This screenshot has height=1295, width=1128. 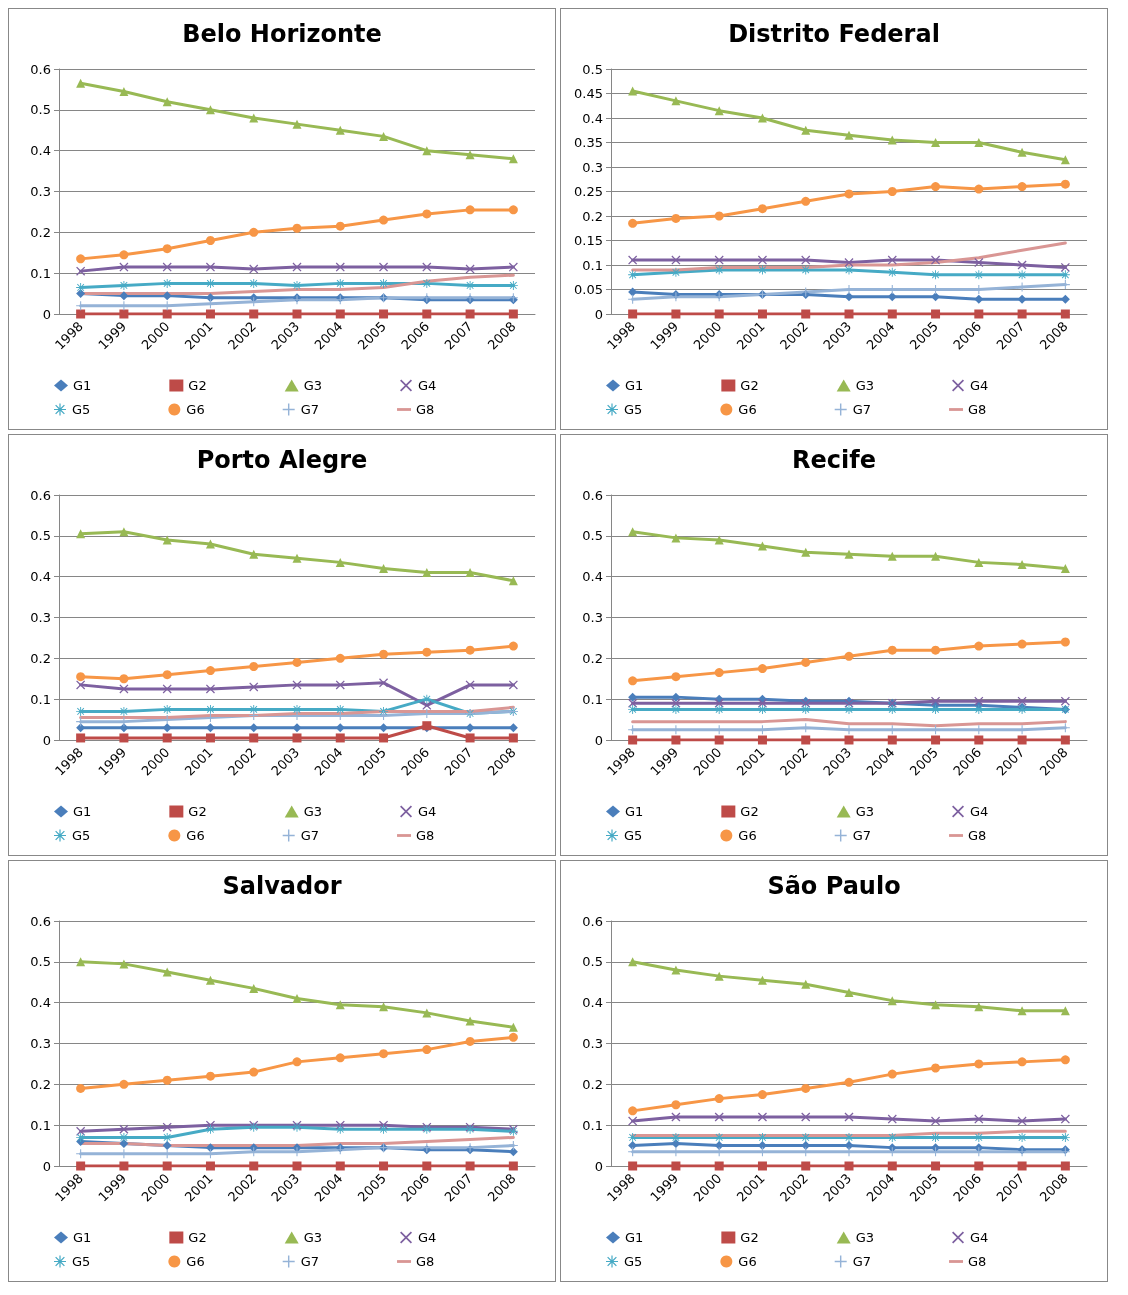 What do you see at coordinates (282, 460) in the screenshot?
I see `chart-title: Porto Alegre` at bounding box center [282, 460].